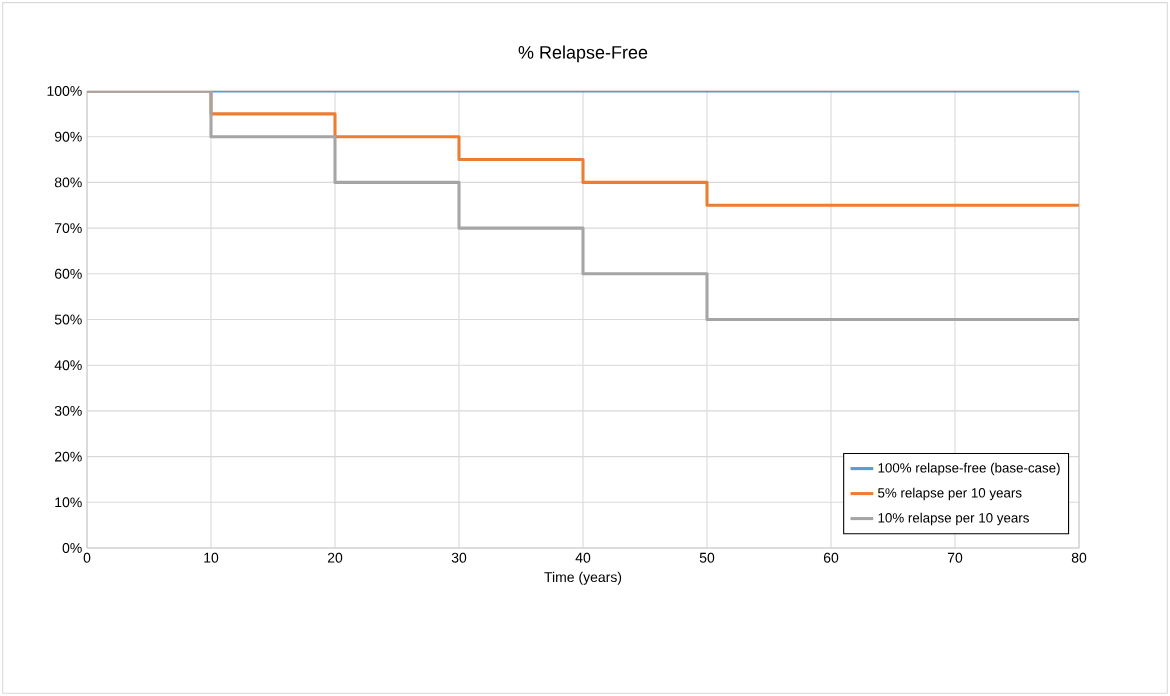  Describe the element at coordinates (583, 557) in the screenshot. I see `x-tick-label: 40` at that location.